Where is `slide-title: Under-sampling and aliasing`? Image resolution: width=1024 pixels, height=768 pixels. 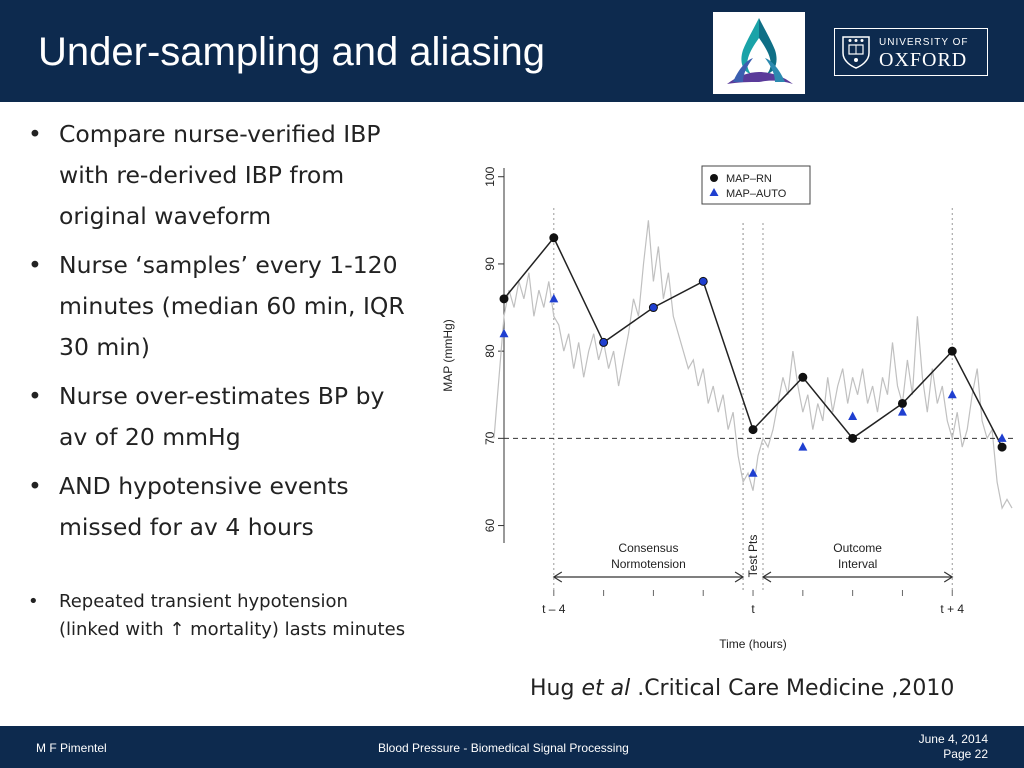
slide-title: Under-sampling and aliasing is located at coordinates (291, 52).